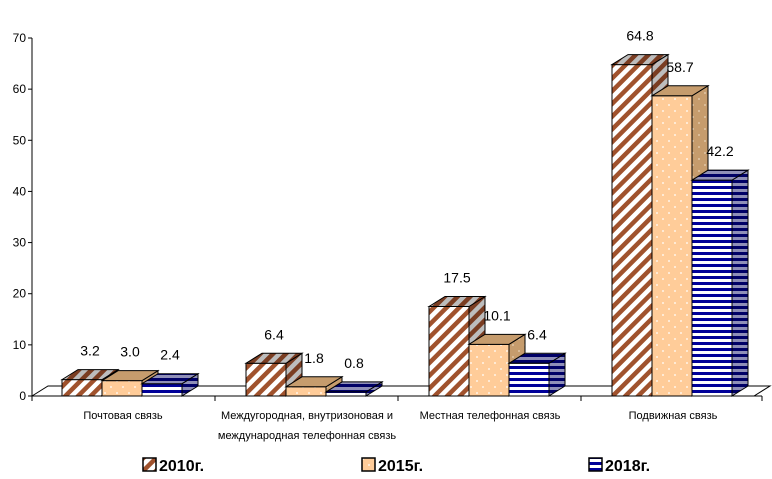 Image resolution: width=772 pixels, height=479 pixels. Describe the element at coordinates (130, 352) in the screenshot. I see `data-label: 3.0` at that location.